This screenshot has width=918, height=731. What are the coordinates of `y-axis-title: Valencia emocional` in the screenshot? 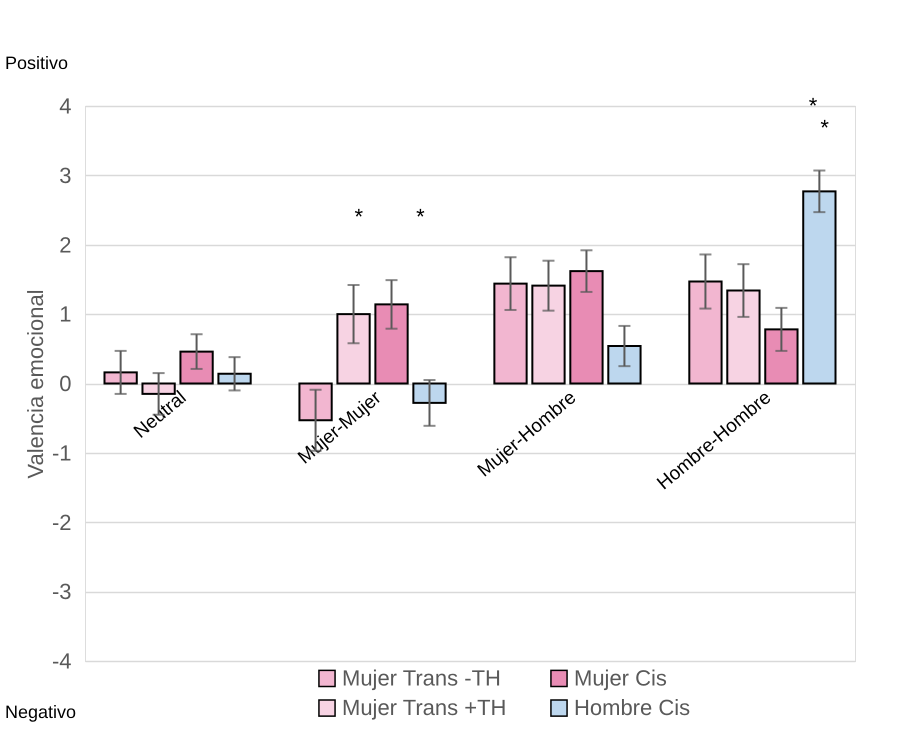 It's located at (35, 384).